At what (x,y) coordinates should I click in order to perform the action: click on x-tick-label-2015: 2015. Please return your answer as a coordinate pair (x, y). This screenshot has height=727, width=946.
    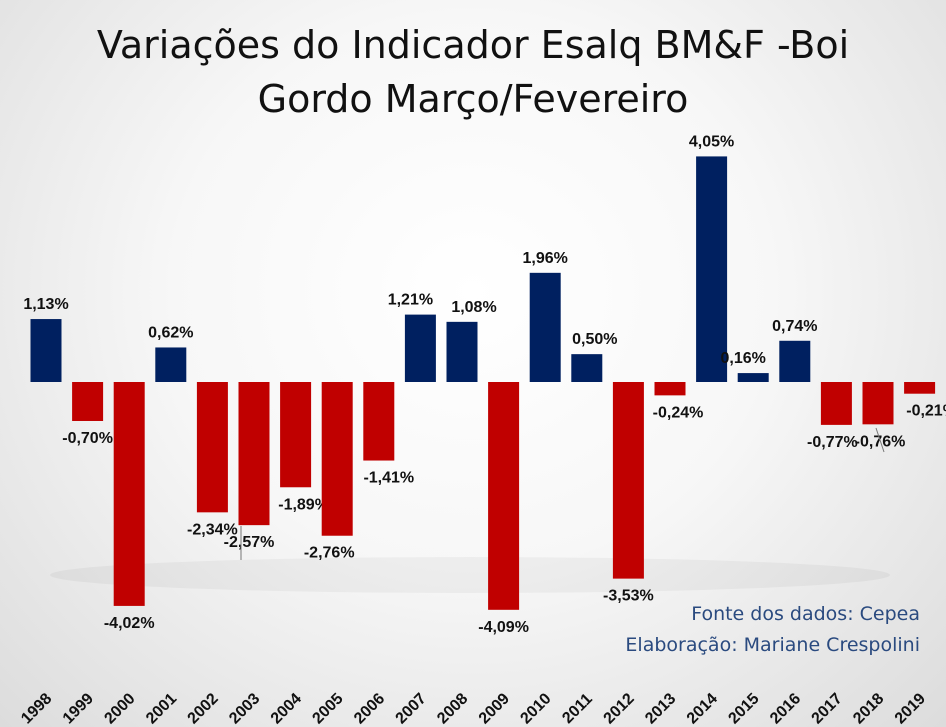
    Looking at the image, I should click on (743, 708).